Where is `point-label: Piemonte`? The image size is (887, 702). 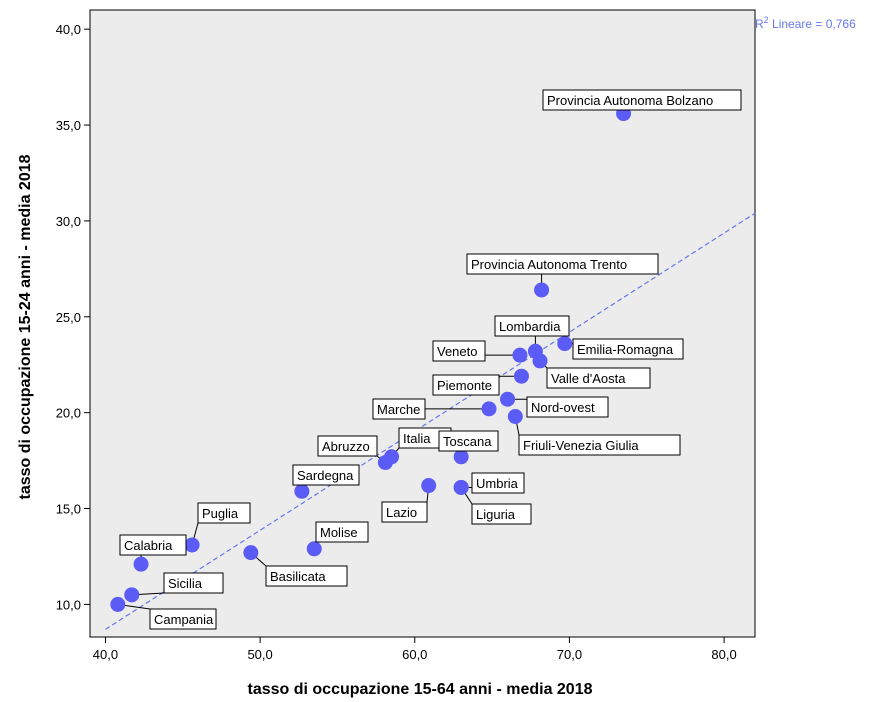 point-label: Piemonte is located at coordinates (464, 385).